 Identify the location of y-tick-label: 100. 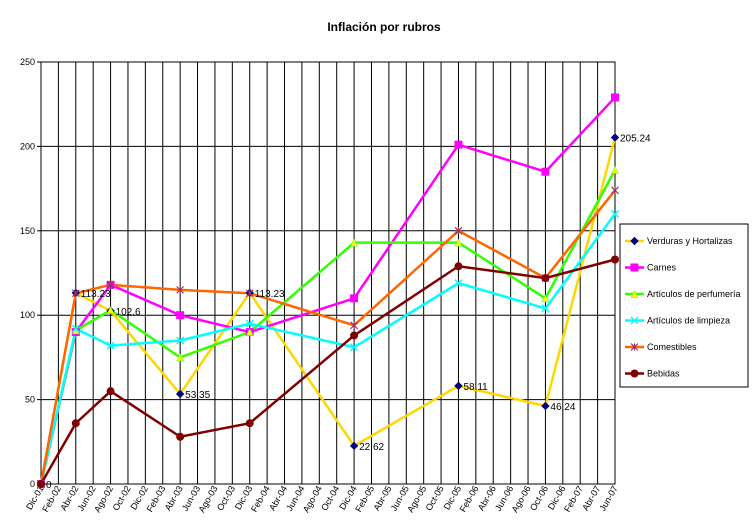
(27, 315).